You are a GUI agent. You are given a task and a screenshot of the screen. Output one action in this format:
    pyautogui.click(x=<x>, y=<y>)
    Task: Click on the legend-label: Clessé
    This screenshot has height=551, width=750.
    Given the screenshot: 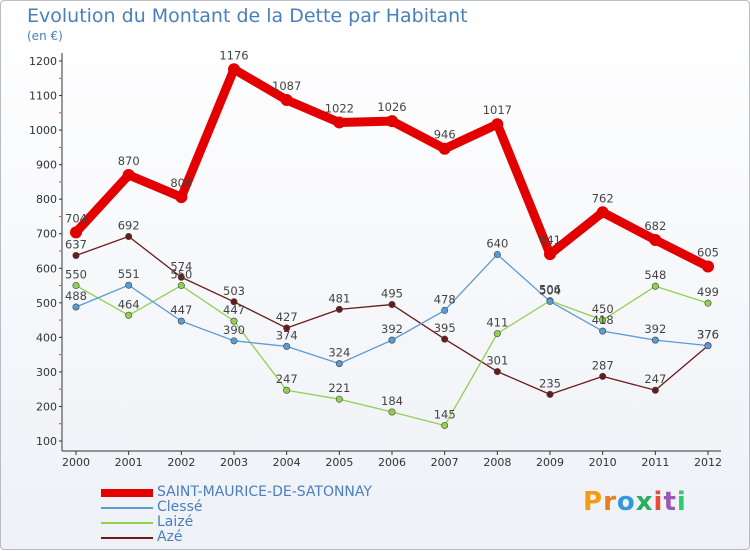 What is the action you would take?
    pyautogui.click(x=180, y=507)
    